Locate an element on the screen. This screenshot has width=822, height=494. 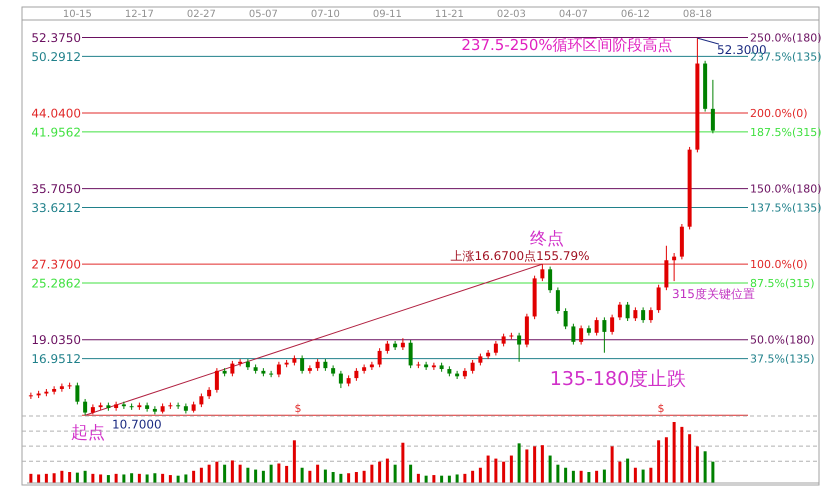
annotation: 10.7000 is located at coordinates (137, 424).